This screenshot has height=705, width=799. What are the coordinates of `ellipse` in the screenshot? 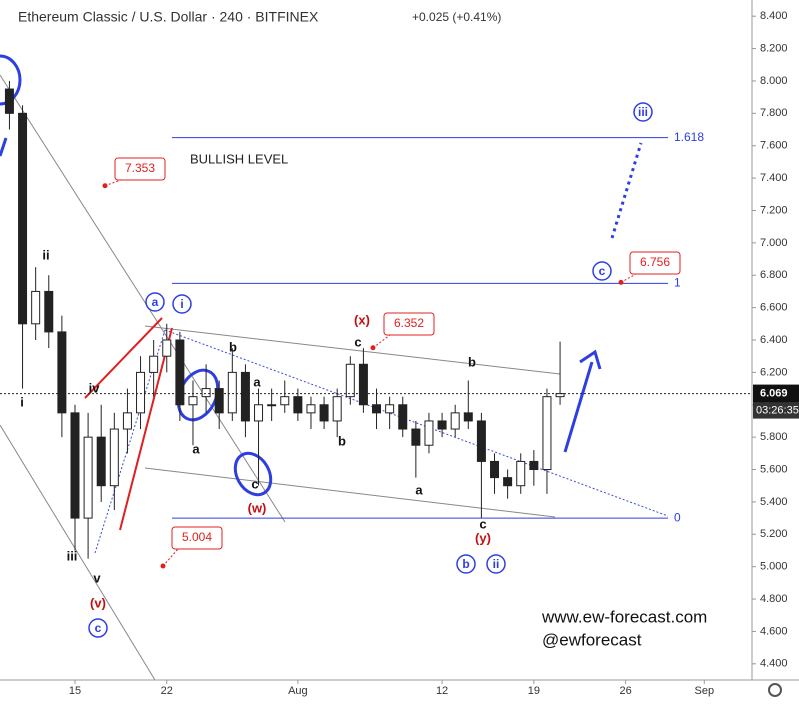 It's located at (11, 80).